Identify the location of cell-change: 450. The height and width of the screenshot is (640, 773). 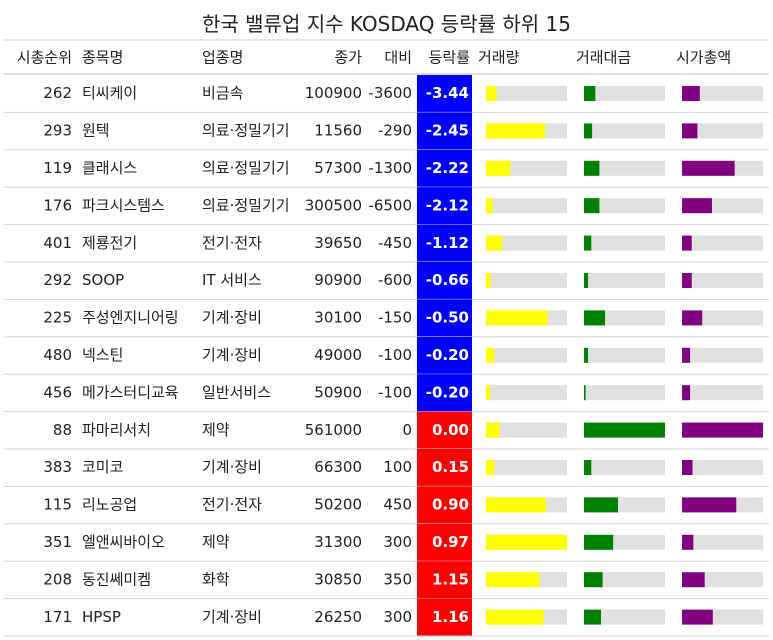
(397, 505).